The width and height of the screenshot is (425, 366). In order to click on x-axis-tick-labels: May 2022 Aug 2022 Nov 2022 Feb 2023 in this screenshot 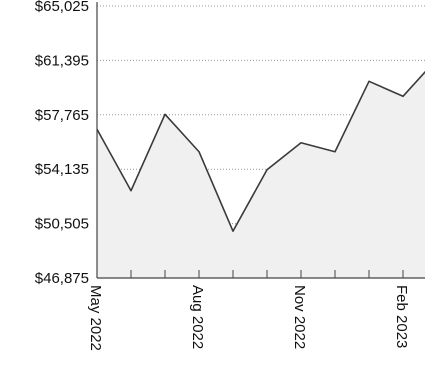, I will do `click(248, 318)`.